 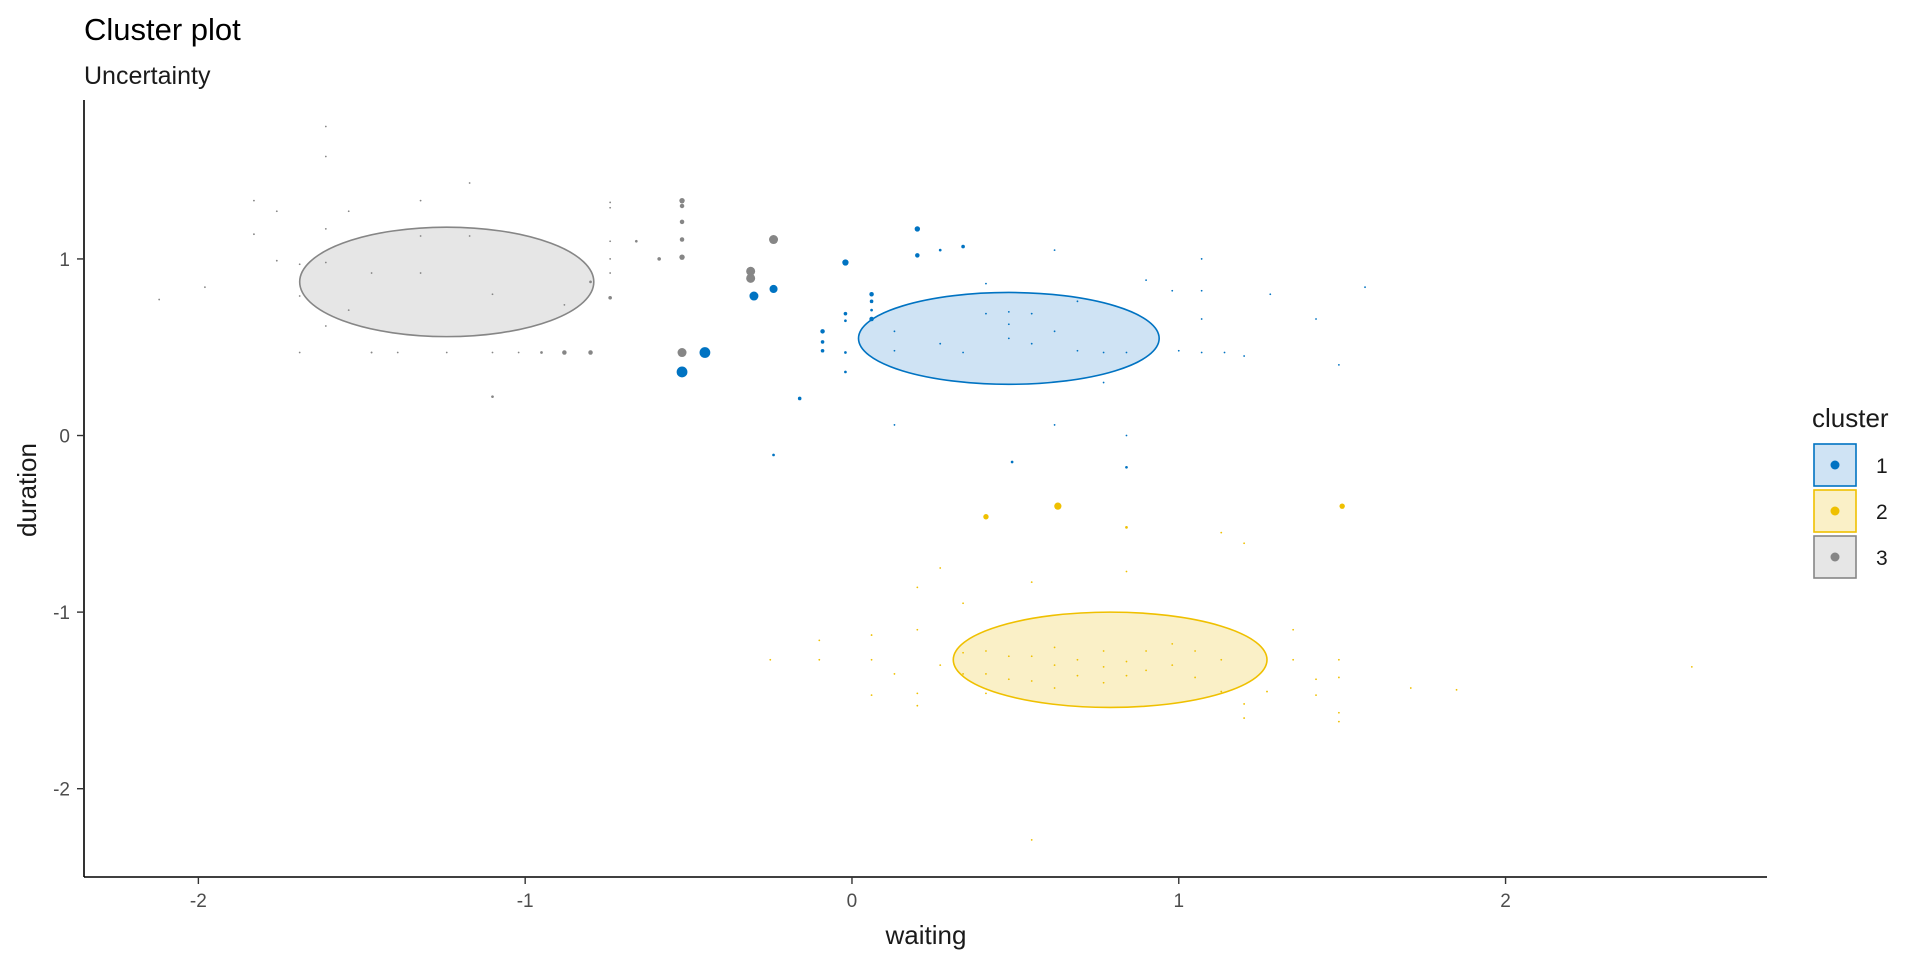 What do you see at coordinates (27, 490) in the screenshot?
I see `y-axis-title: duration` at bounding box center [27, 490].